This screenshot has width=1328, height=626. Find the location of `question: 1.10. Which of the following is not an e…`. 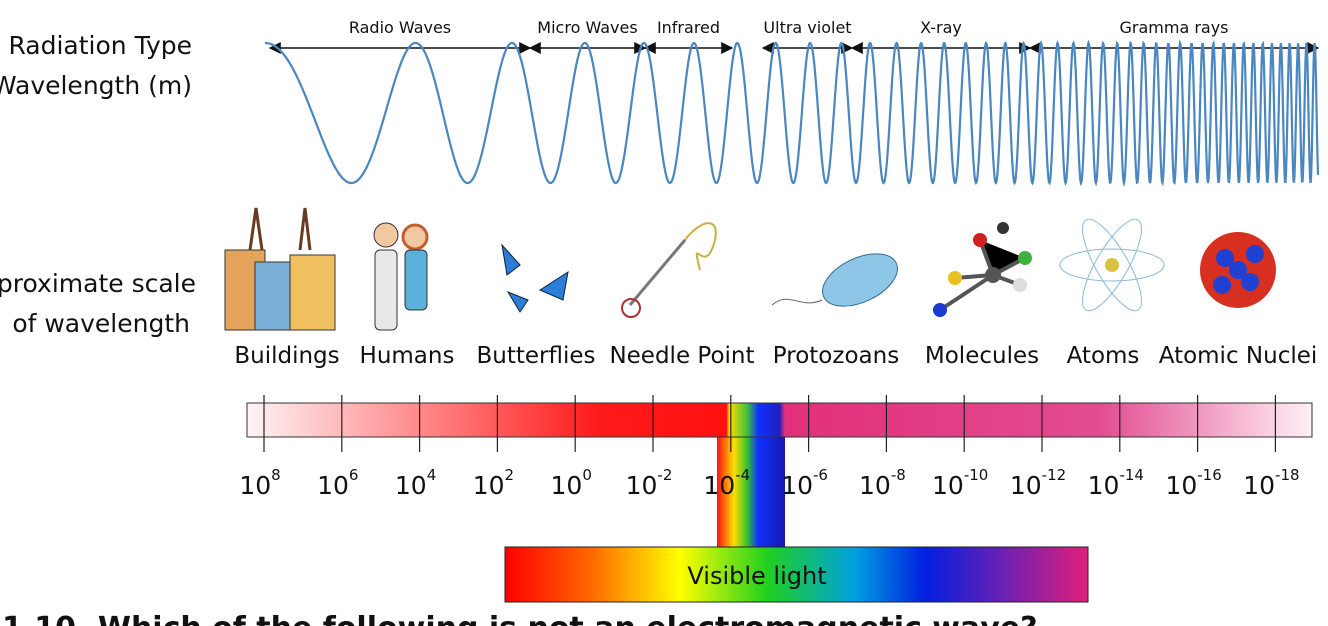

question: 1.10. Which of the following is not an e… is located at coordinates (520, 618).